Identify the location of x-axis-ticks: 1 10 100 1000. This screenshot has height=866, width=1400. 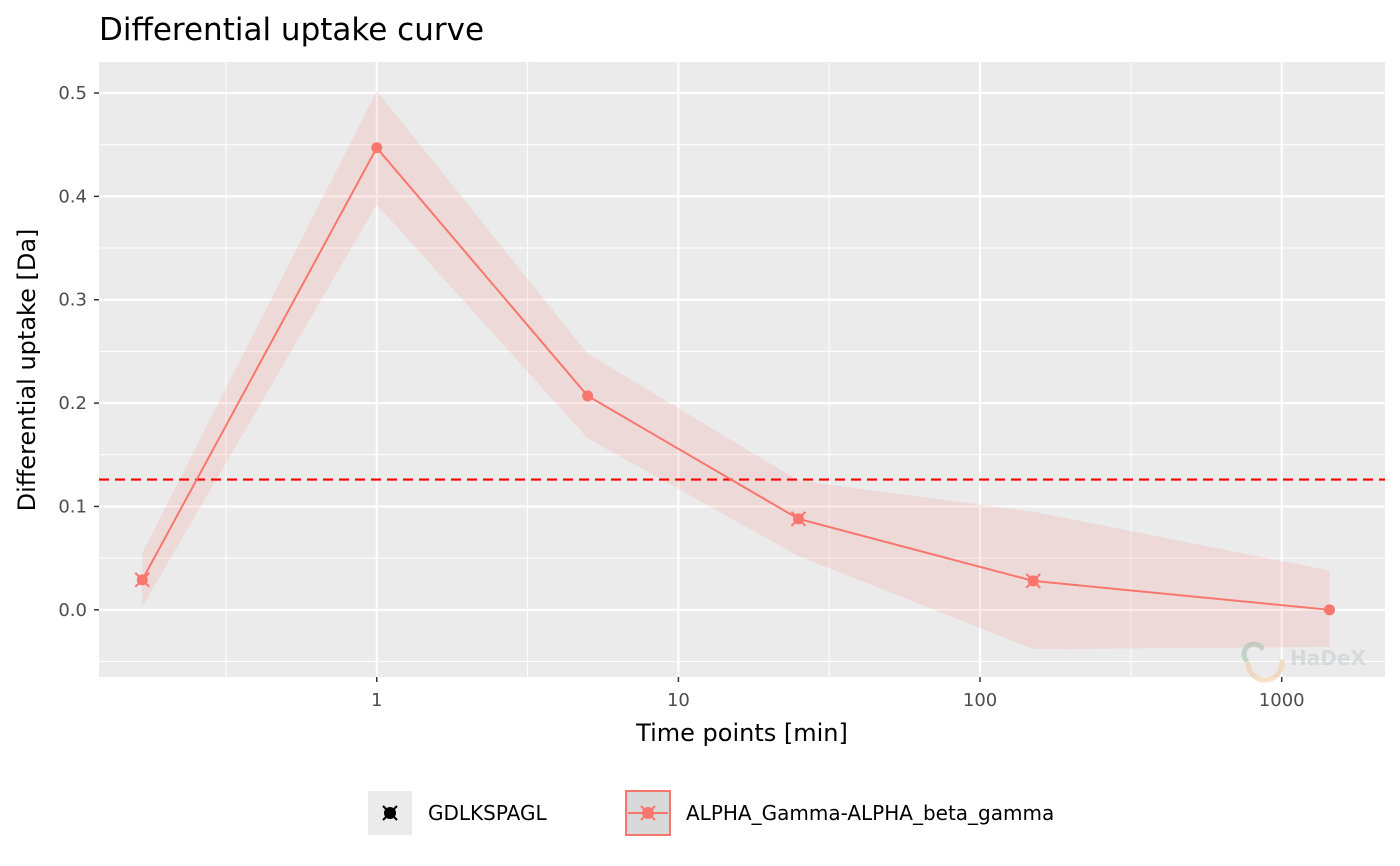
(838, 694).